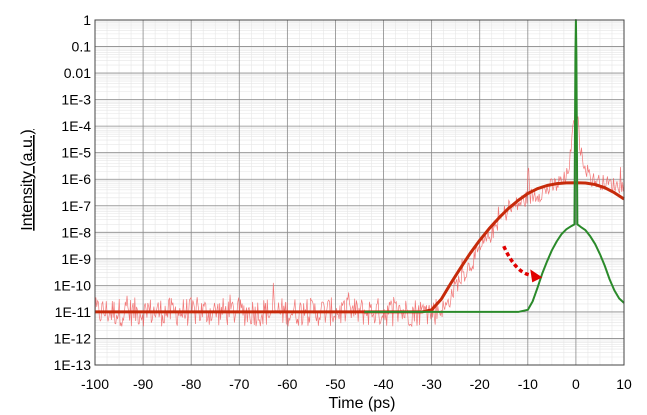 Image resolution: width=647 pixels, height=415 pixels. I want to click on x-tick-label: -100, so click(95, 384).